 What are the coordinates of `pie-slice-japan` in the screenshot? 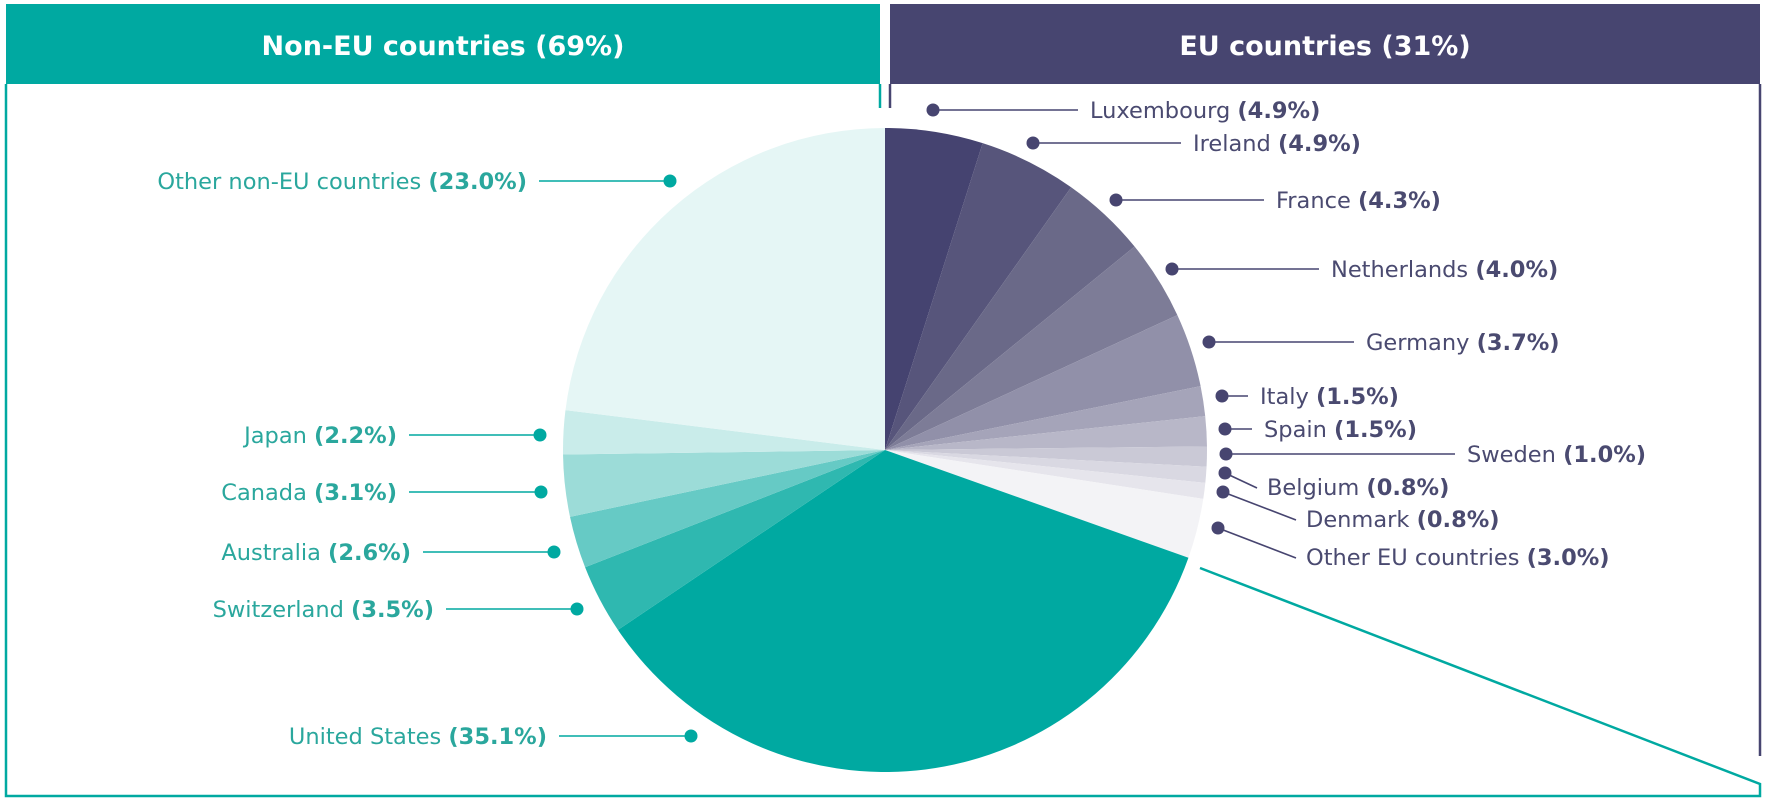 It's located at (723, 432).